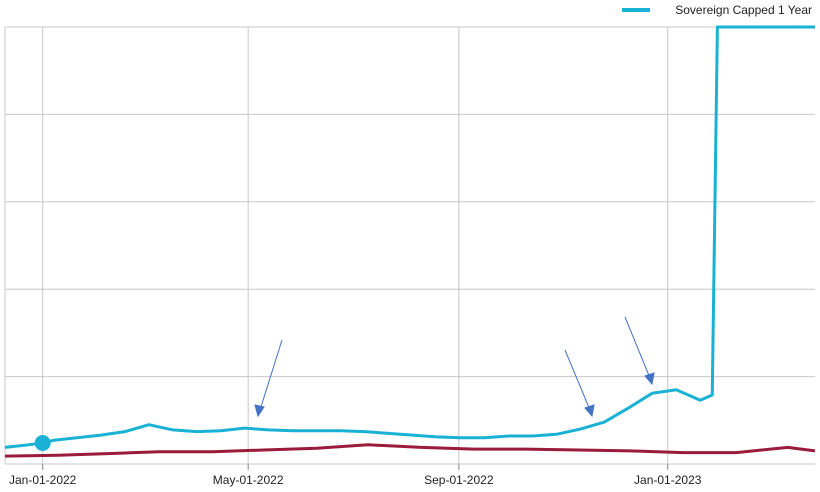 The width and height of the screenshot is (820, 492). Describe the element at coordinates (459, 480) in the screenshot. I see `x-tick-label: Sep-01-2022` at that location.